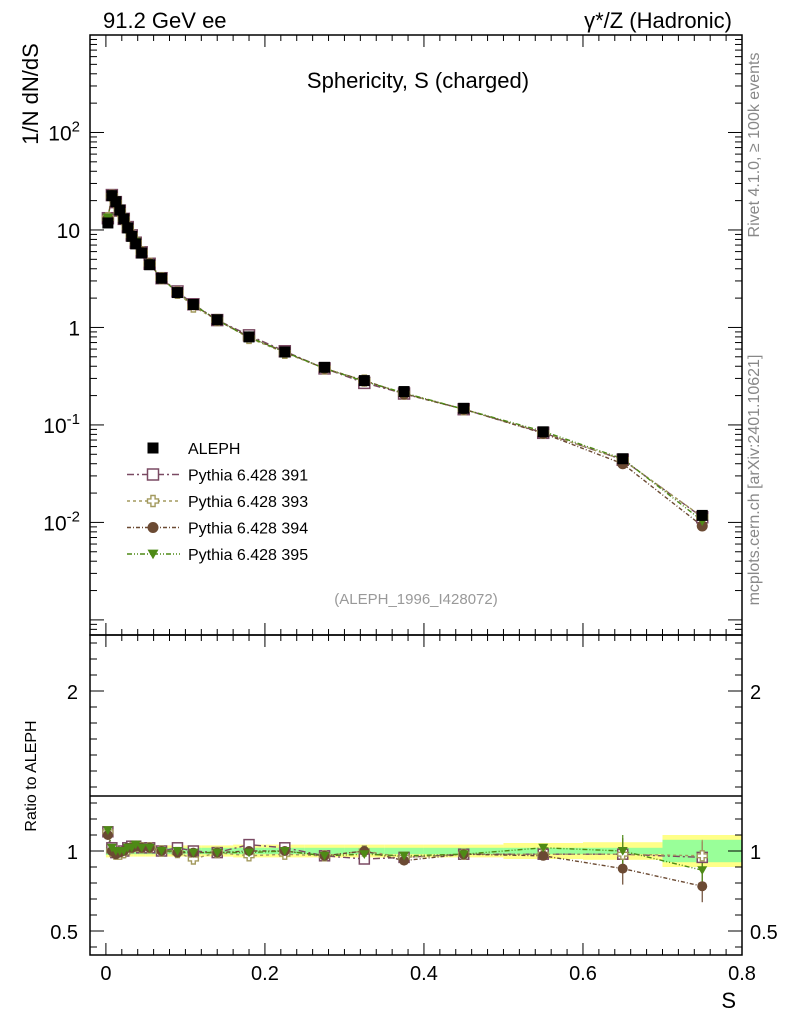  I want to click on legend-label-aleph: ALEPH, so click(214, 449).